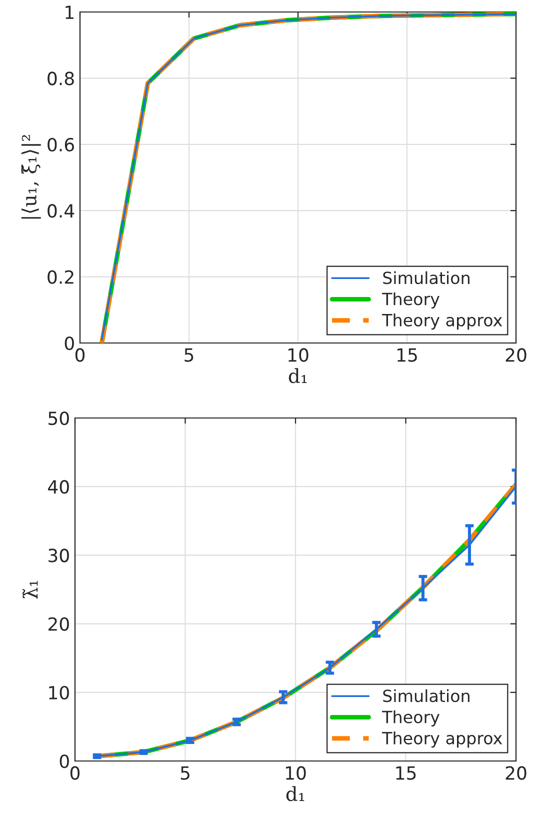 Image resolution: width=548 pixels, height=821 pixels. I want to click on y-tick-label: 0.8, so click(61, 79).